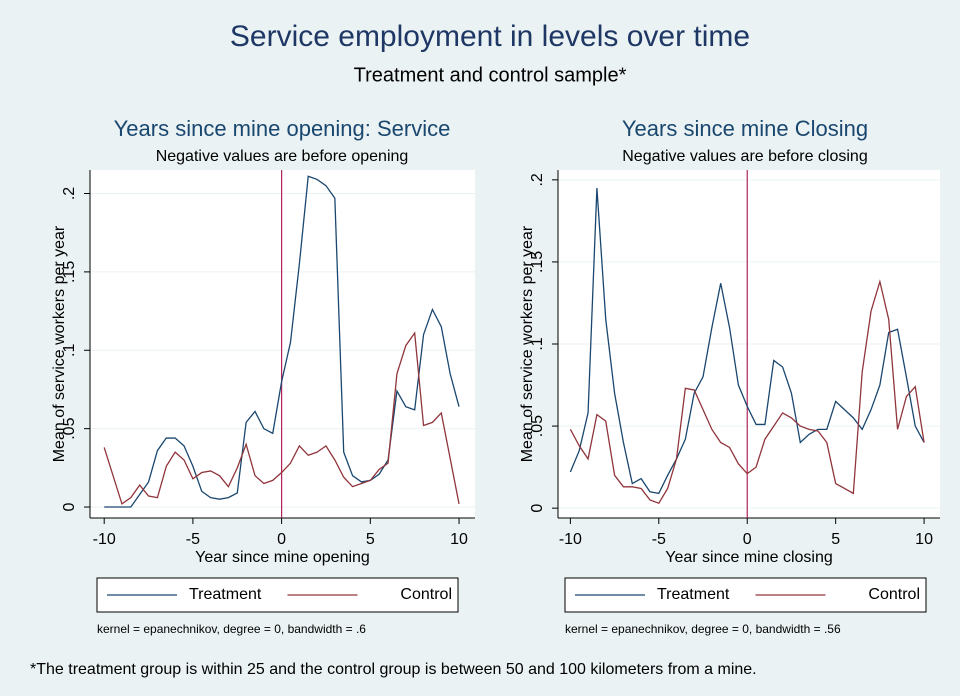 Image resolution: width=960 pixels, height=696 pixels. I want to click on page-title: Service employment in levels over time, so click(490, 36).